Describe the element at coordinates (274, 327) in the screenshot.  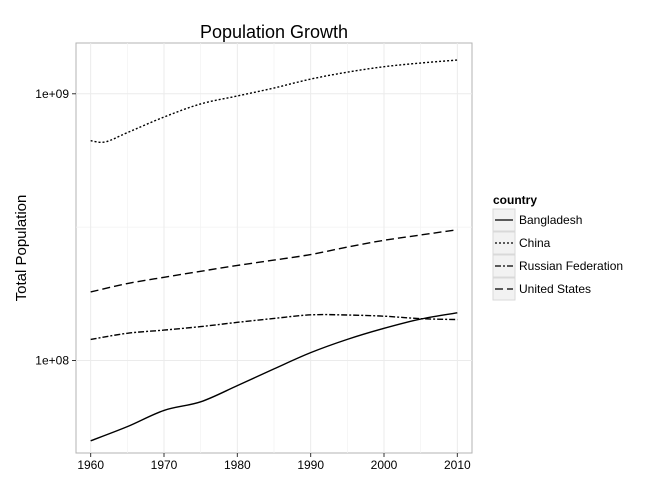
I see `series-line-russian-federation` at that location.